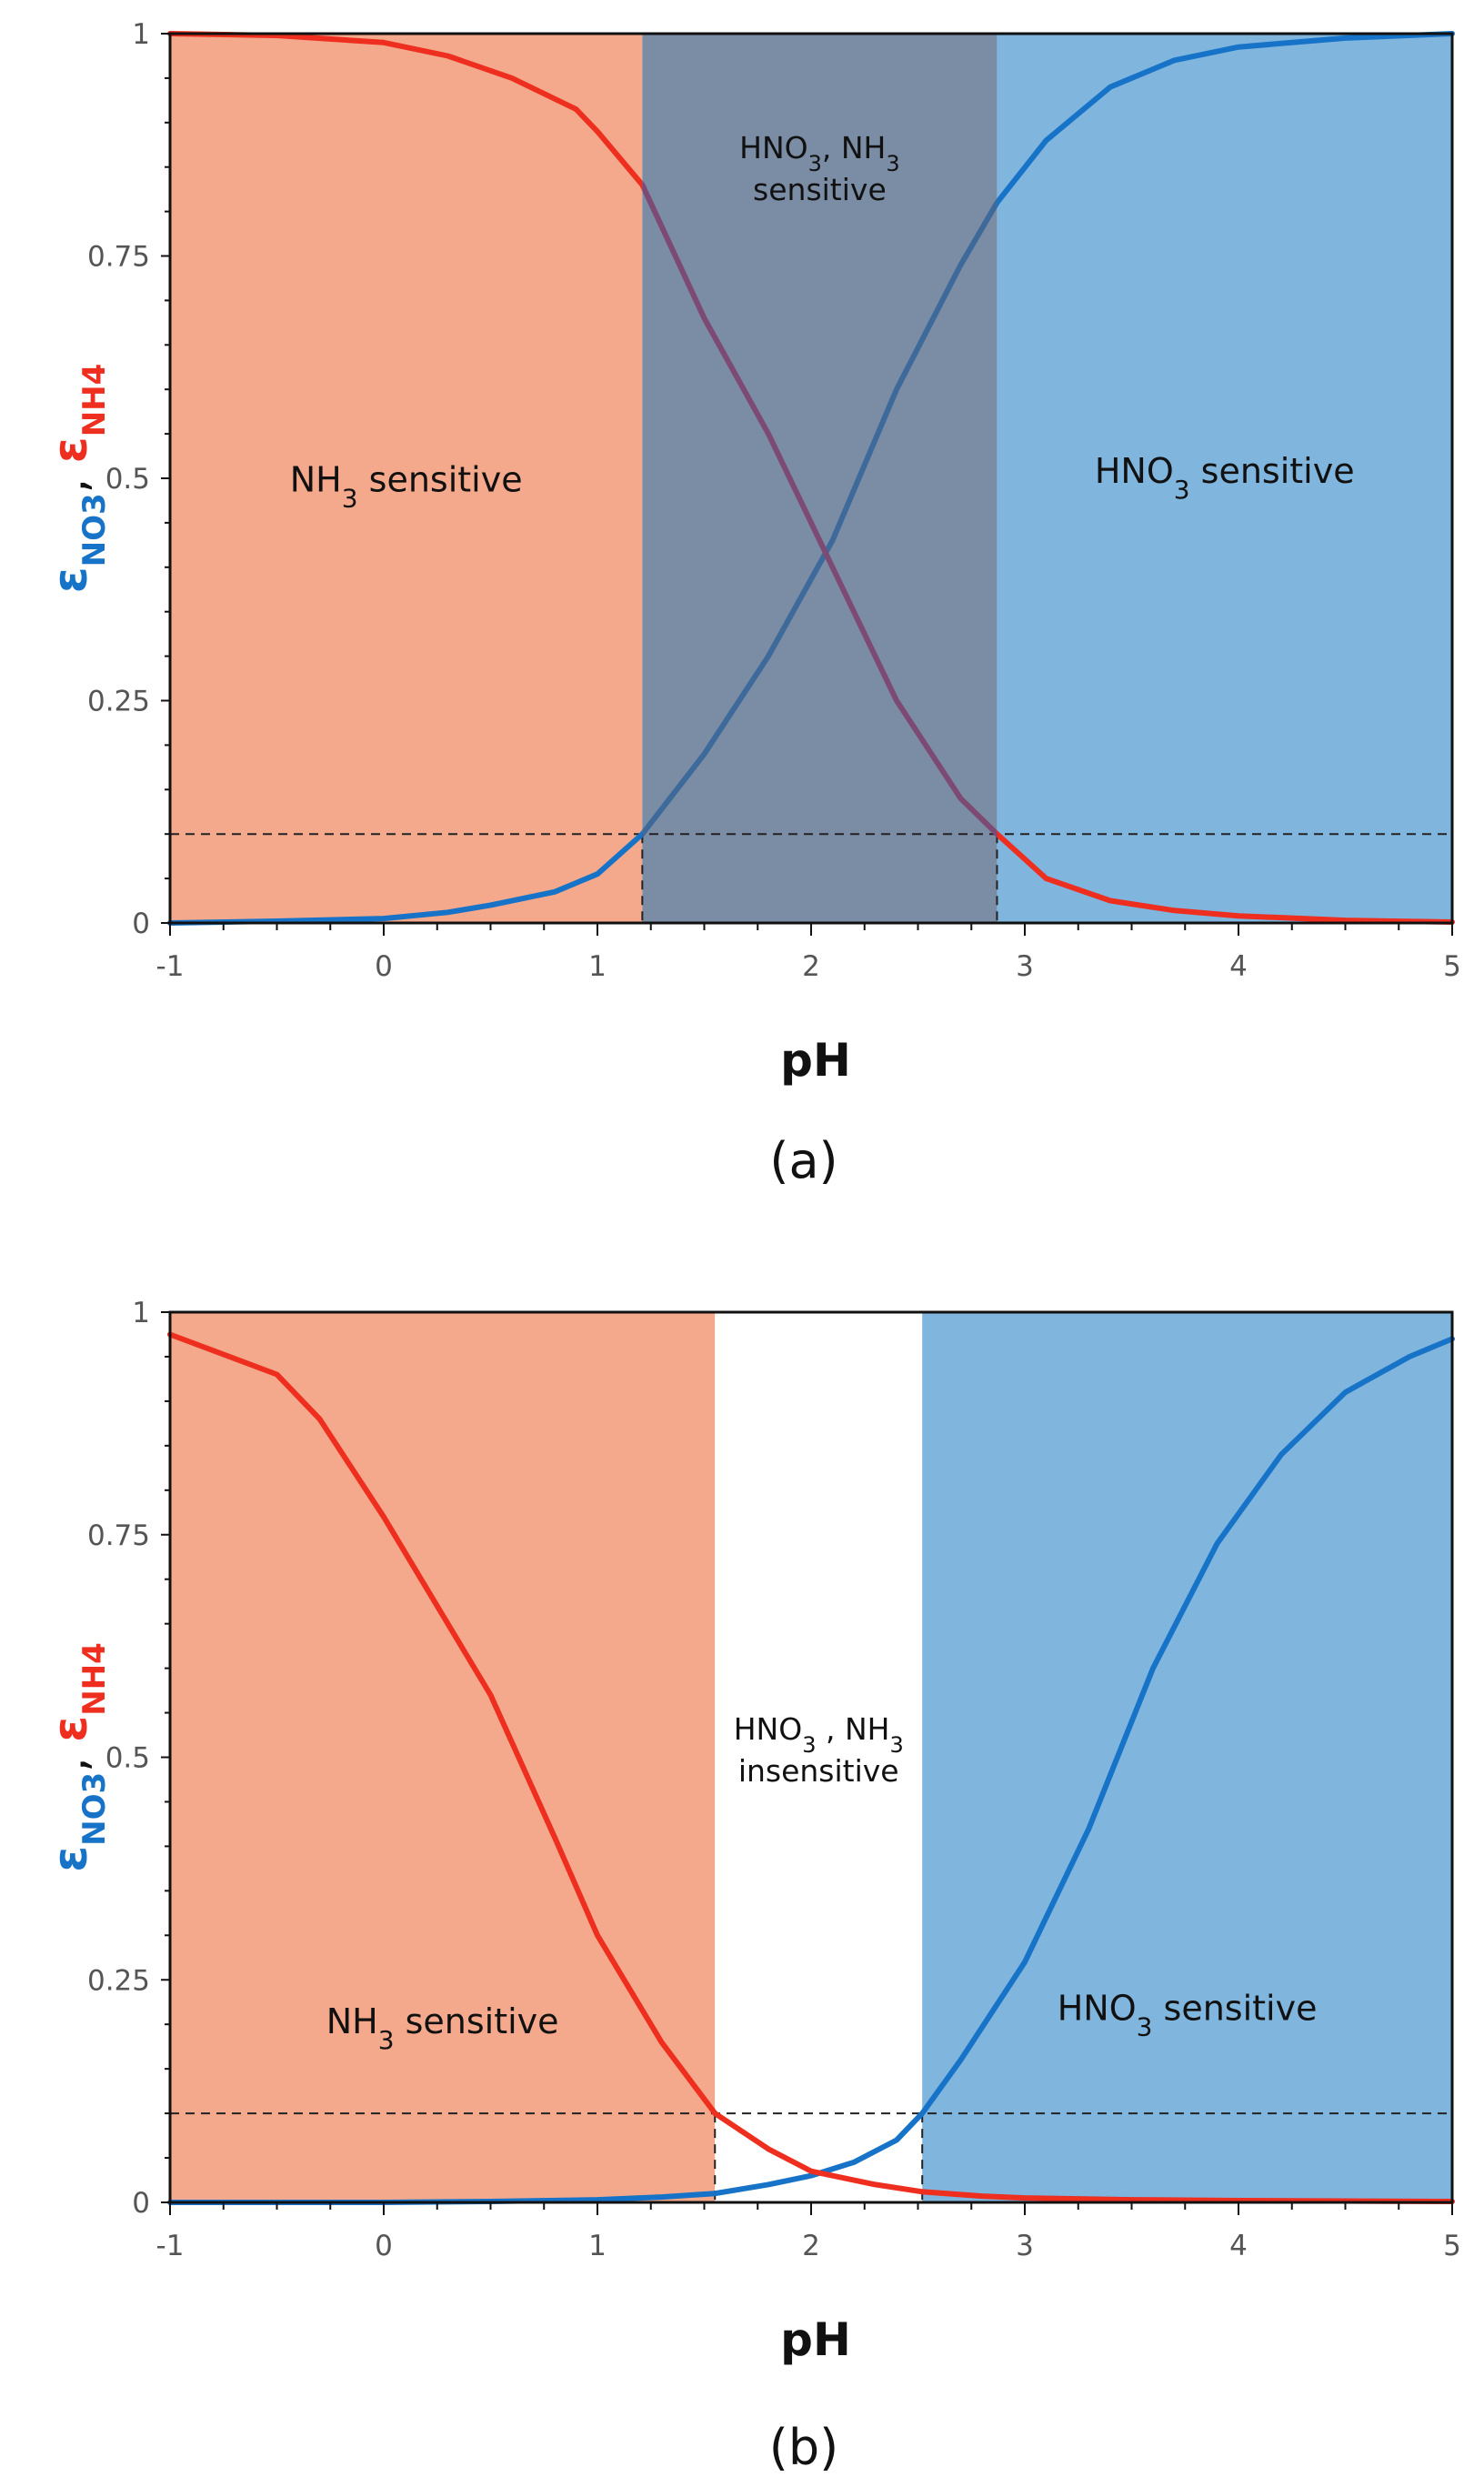 The width and height of the screenshot is (1484, 2487). I want to click on region-insensitive-band, so click(819, 1757).